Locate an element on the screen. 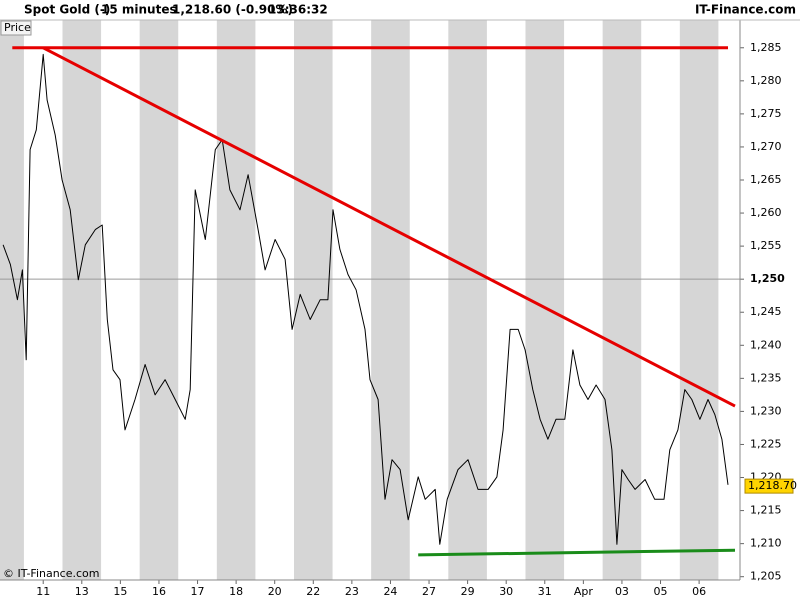 This screenshot has width=800, height=600. x-tick-label: 13 is located at coordinates (82, 591).